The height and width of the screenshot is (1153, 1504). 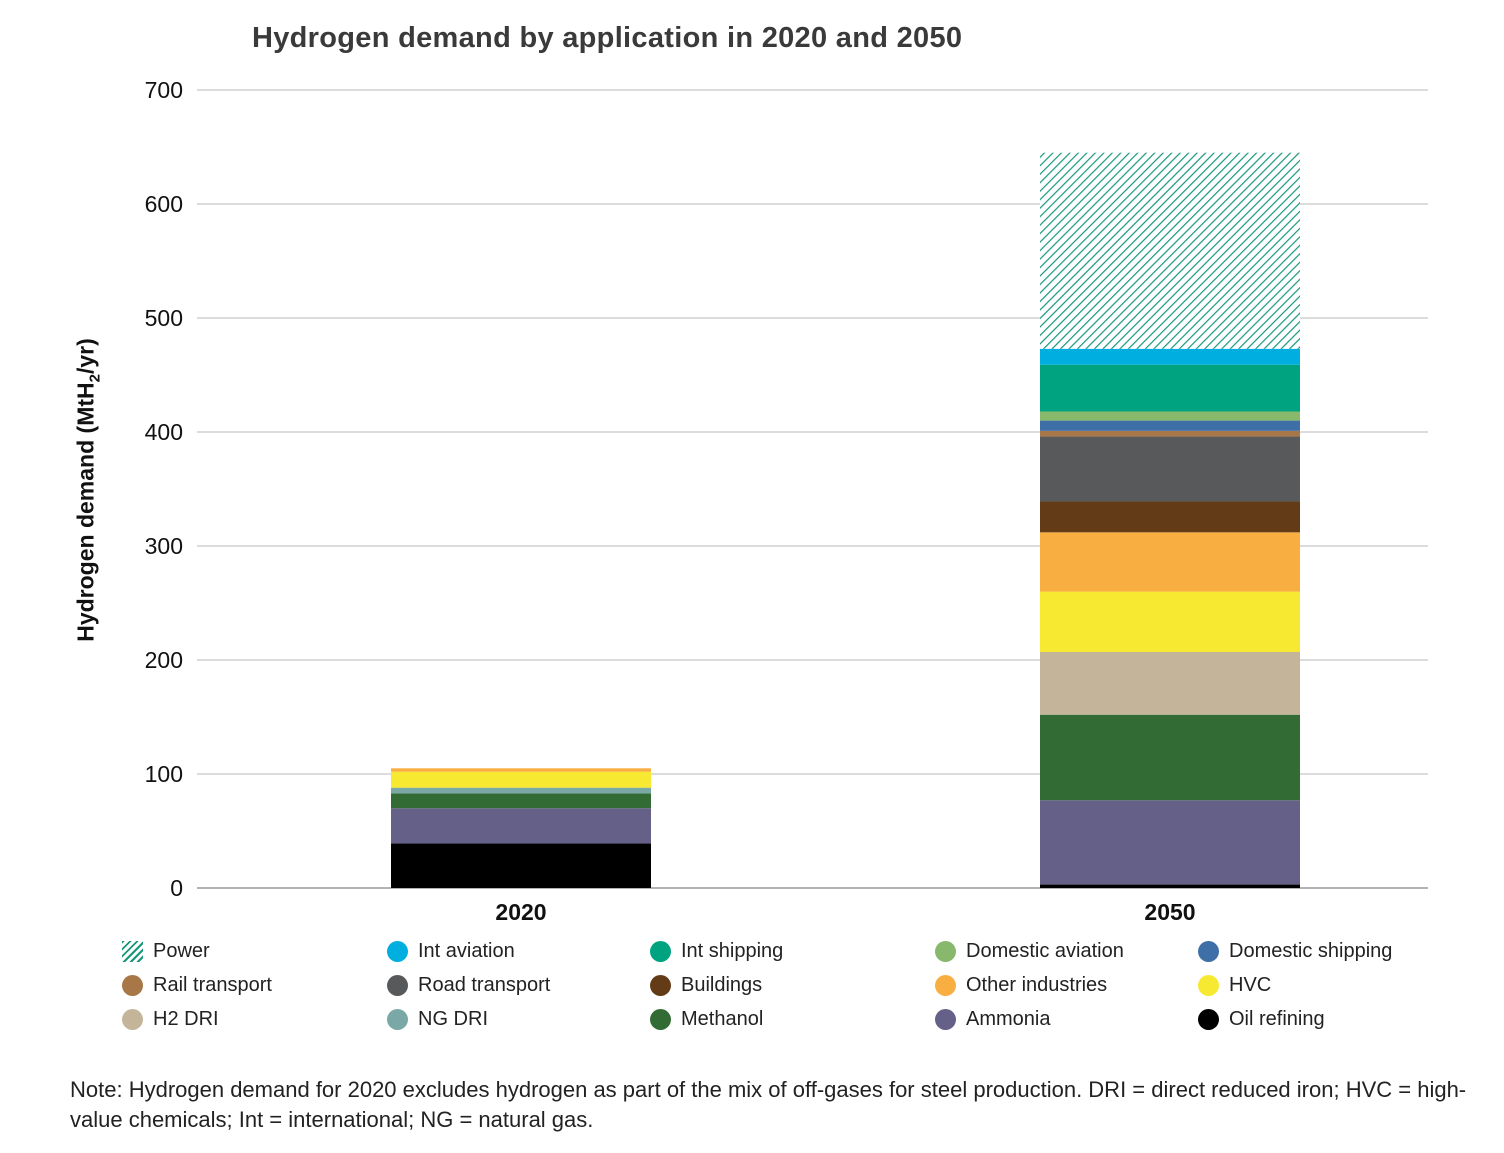 I want to click on bar-segment-road-transport-2050, so click(x=1170, y=469).